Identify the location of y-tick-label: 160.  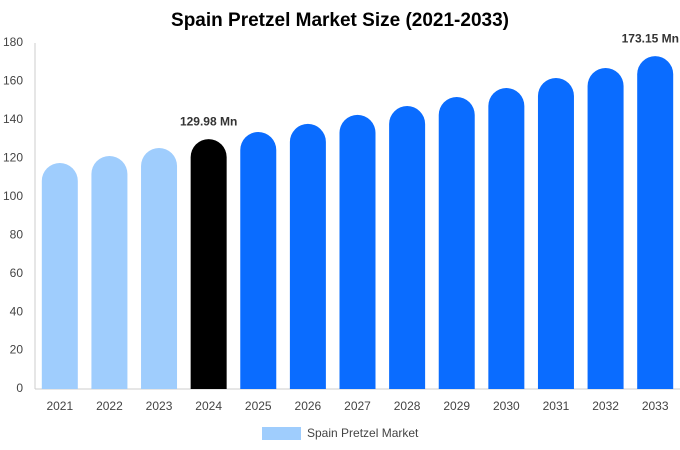
(13, 81).